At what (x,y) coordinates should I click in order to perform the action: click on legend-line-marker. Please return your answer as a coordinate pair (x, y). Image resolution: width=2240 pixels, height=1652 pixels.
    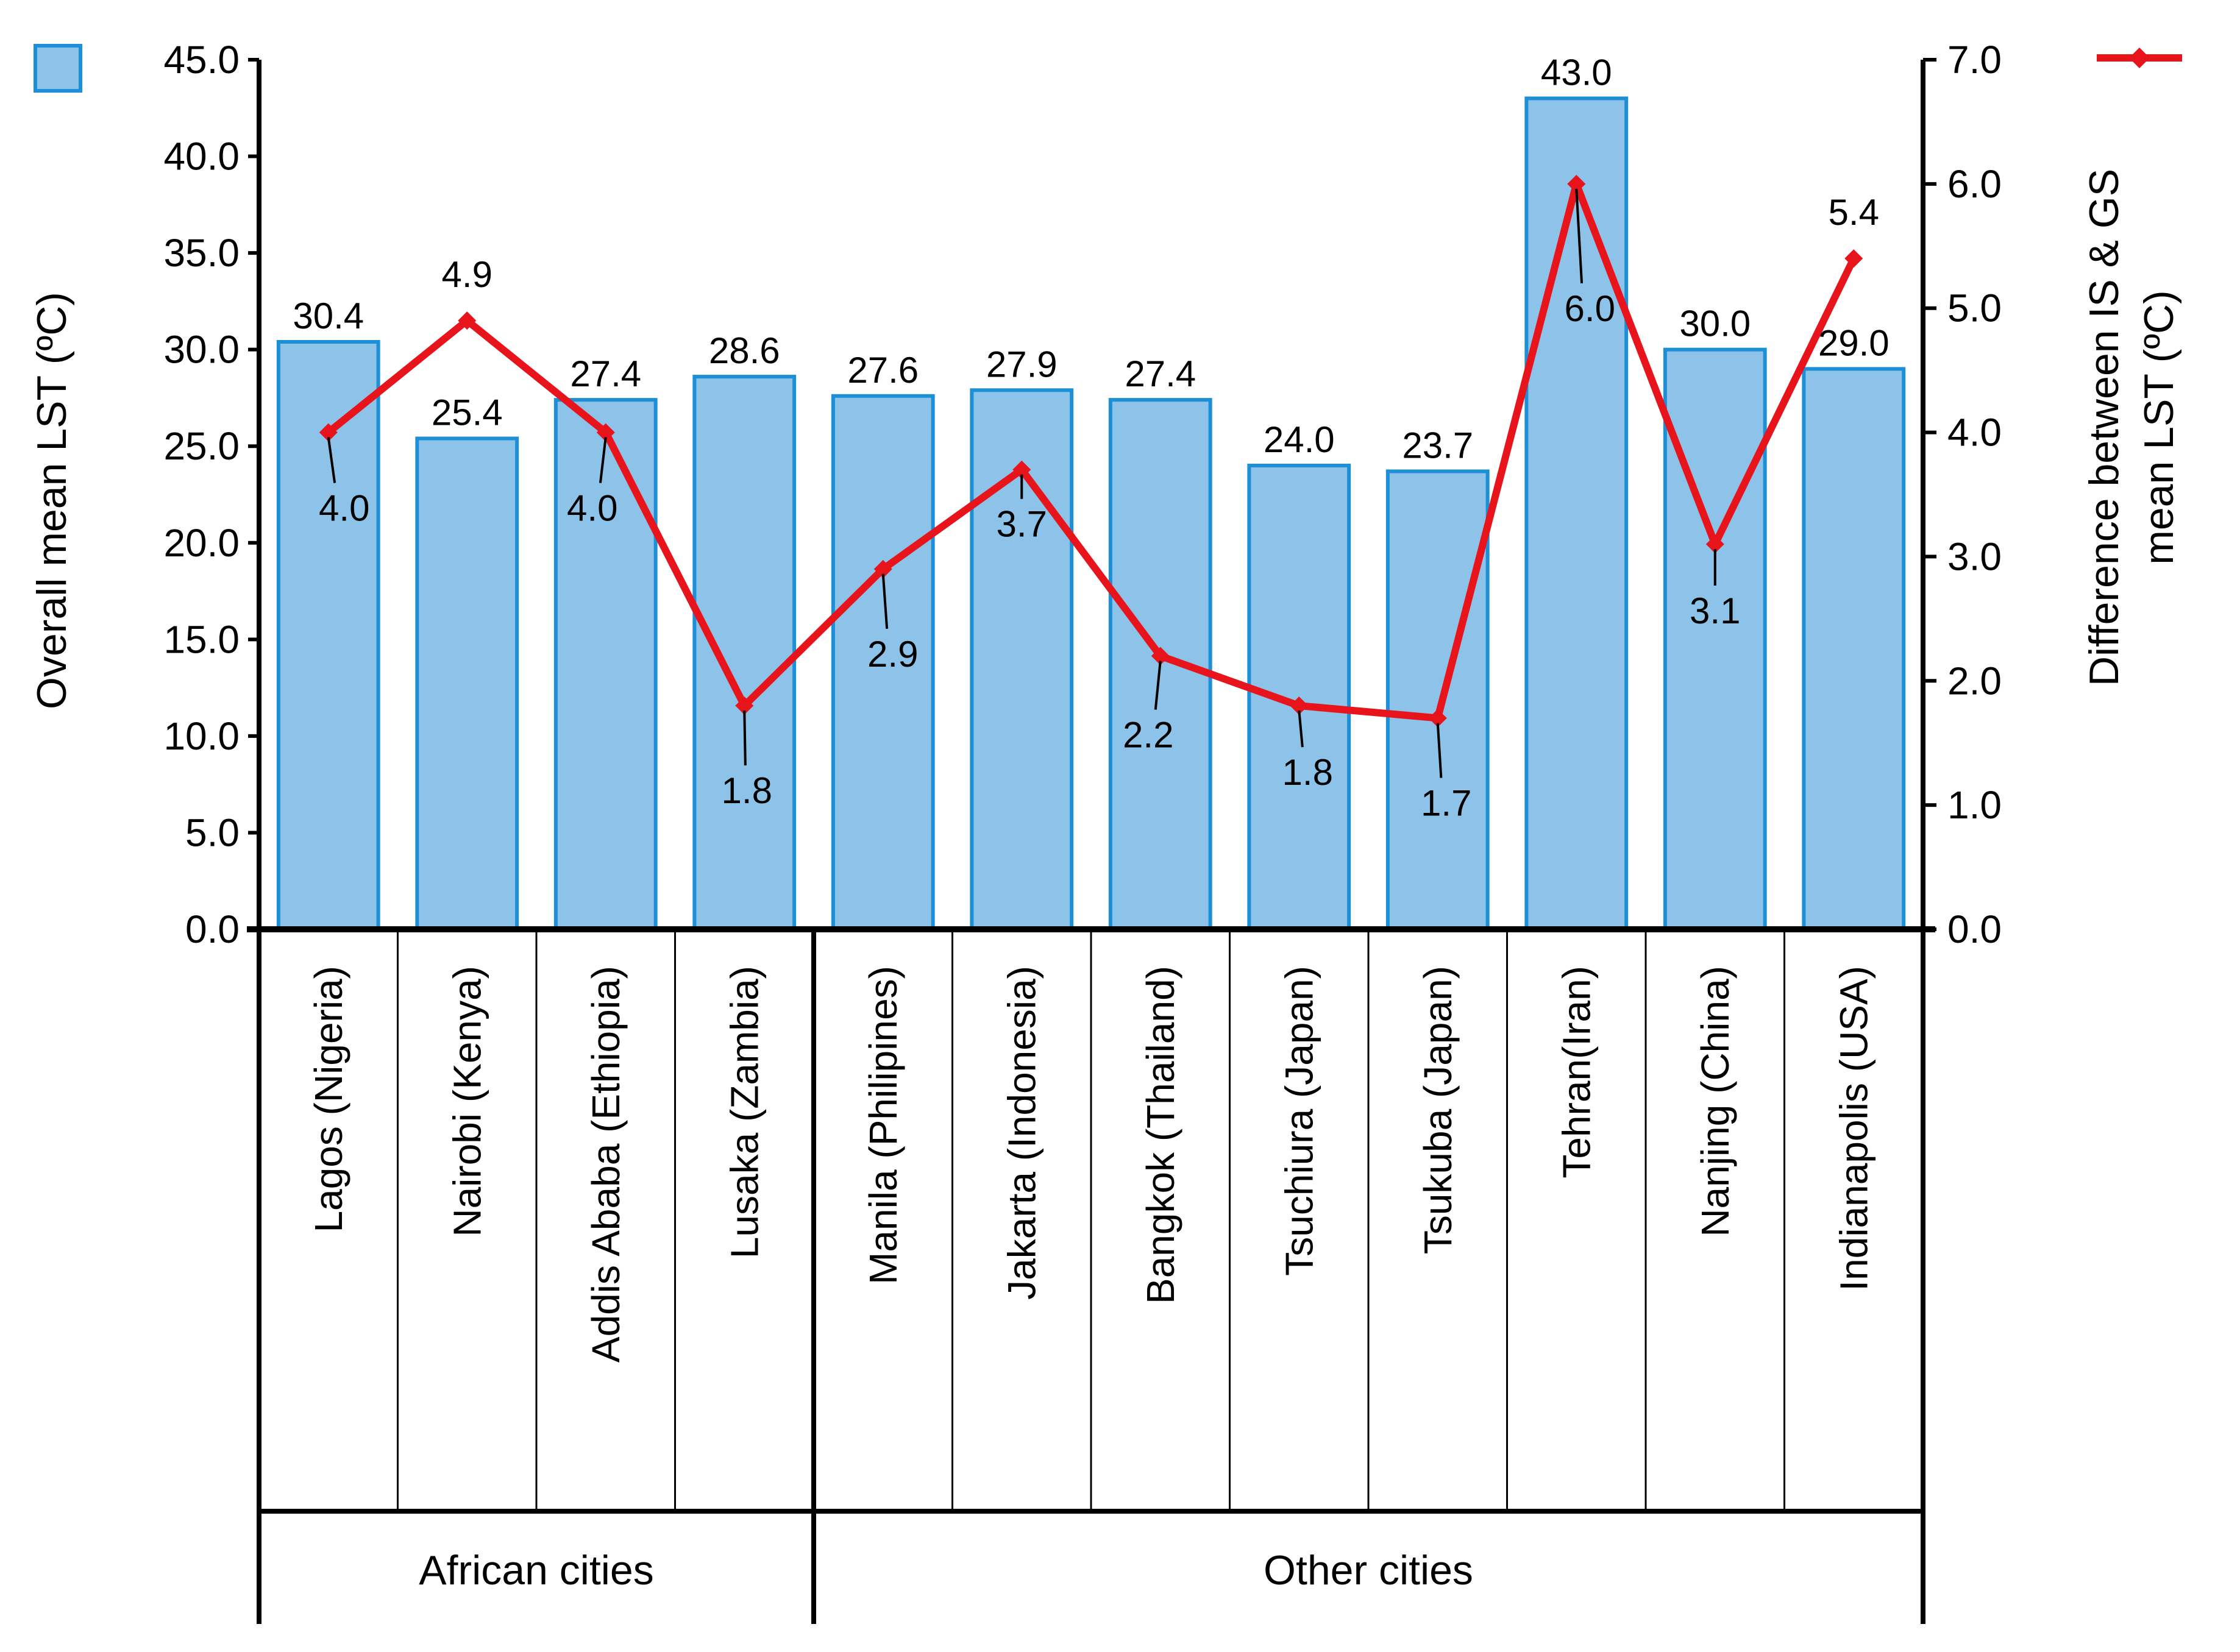
    Looking at the image, I should click on (2139, 58).